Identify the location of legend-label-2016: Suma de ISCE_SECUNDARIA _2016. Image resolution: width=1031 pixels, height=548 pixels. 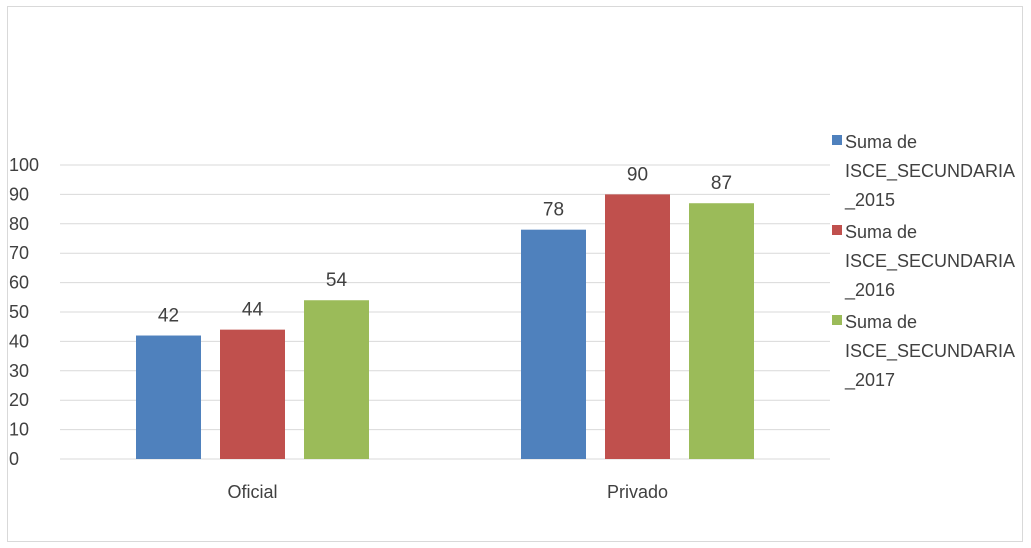
(930, 261).